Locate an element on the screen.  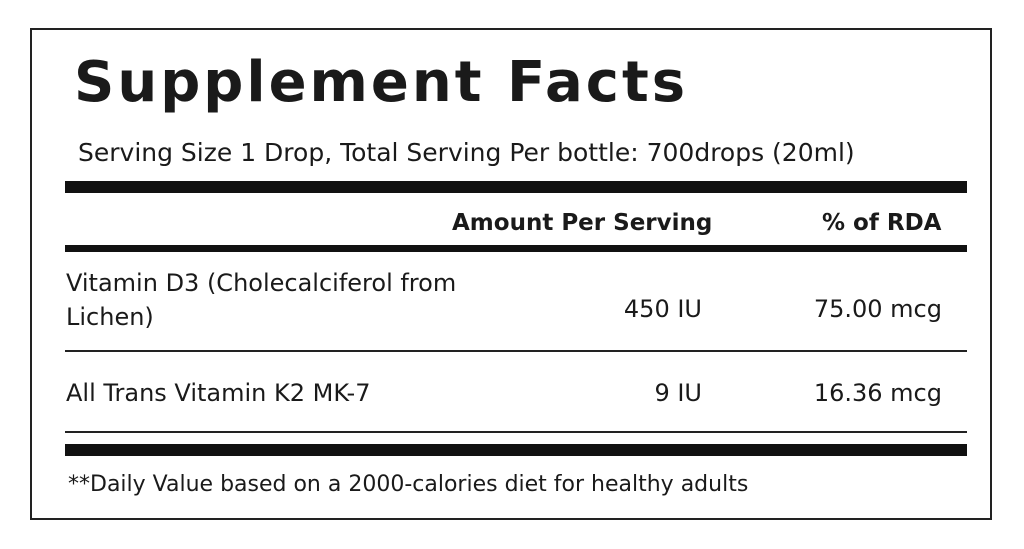
rule is located at coordinates (516, 248).